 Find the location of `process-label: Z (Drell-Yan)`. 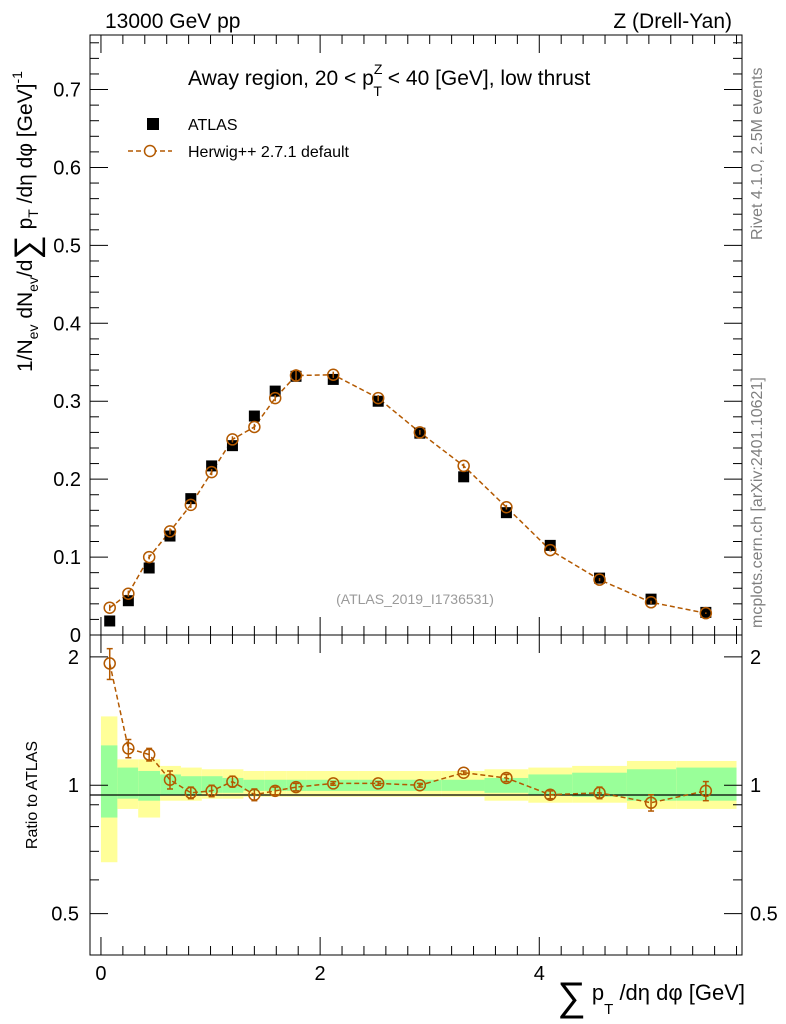

process-label: Z (Drell-Yan) is located at coordinates (672, 21).